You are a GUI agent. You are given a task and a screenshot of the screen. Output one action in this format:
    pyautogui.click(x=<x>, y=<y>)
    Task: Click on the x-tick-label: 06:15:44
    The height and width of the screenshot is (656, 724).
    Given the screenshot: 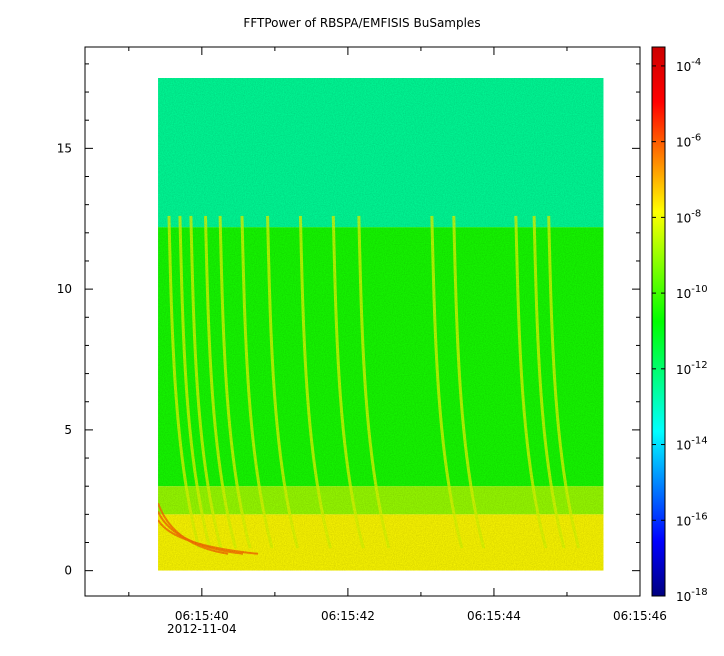 What is the action you would take?
    pyautogui.click(x=494, y=616)
    